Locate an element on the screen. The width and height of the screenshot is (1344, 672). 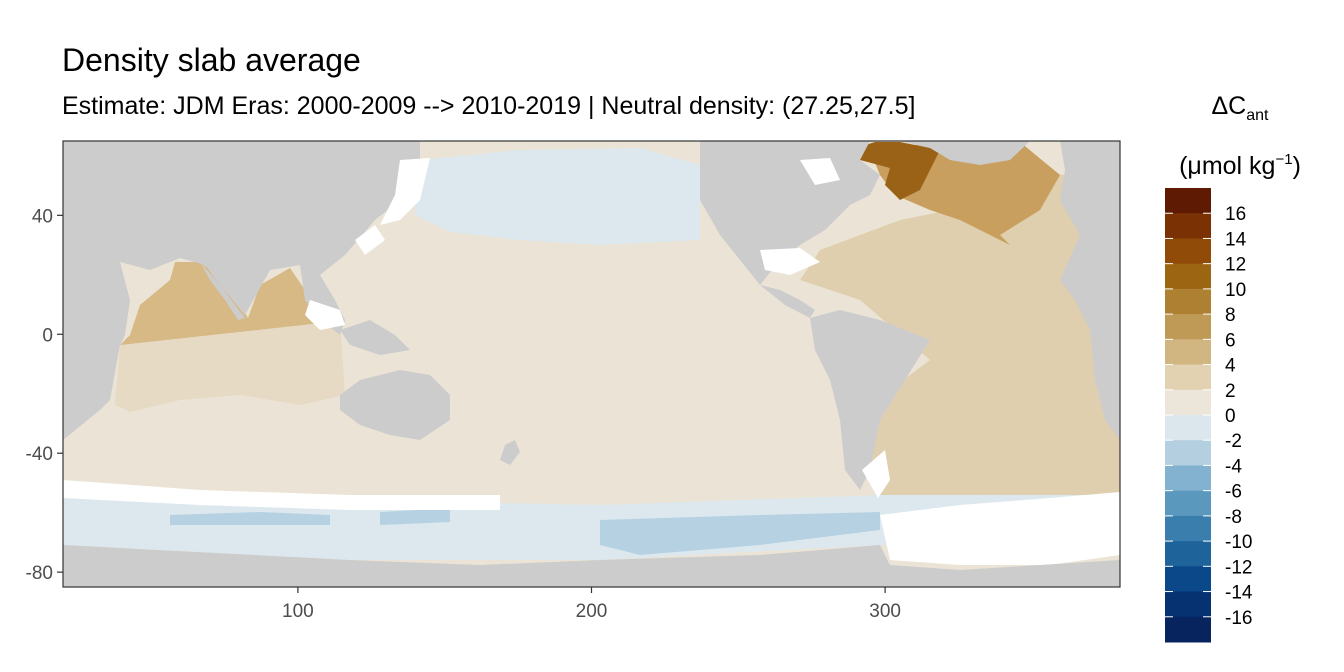
land-greenland is located at coordinates (965, 153).